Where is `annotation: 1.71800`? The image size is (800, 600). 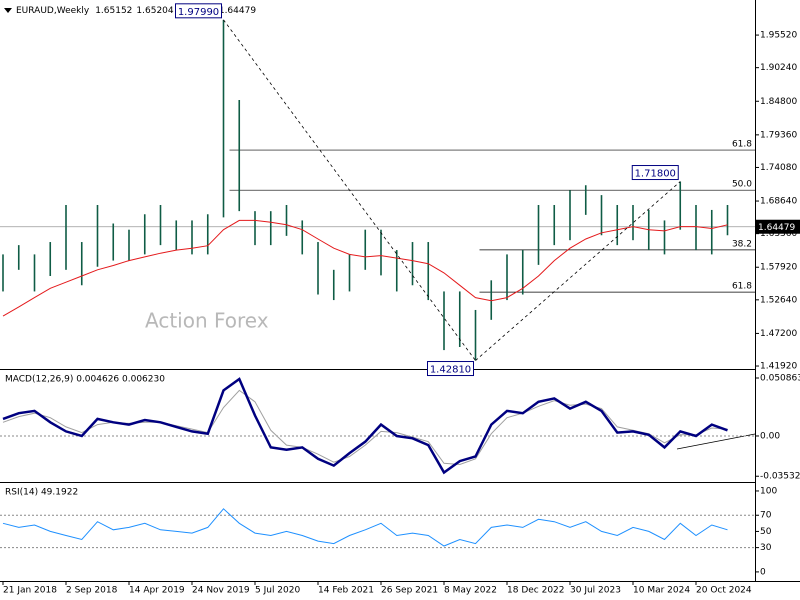 annotation: 1.71800 is located at coordinates (655, 174).